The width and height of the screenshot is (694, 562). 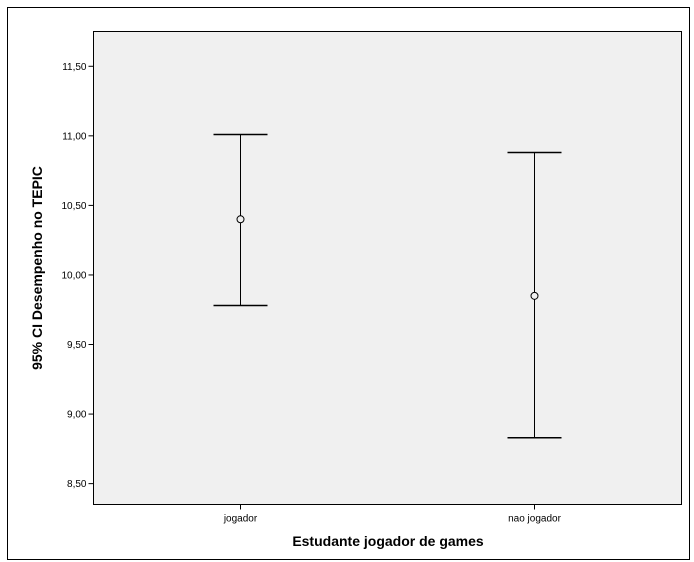 I want to click on y-tick-label: 9,50, so click(x=77, y=345).